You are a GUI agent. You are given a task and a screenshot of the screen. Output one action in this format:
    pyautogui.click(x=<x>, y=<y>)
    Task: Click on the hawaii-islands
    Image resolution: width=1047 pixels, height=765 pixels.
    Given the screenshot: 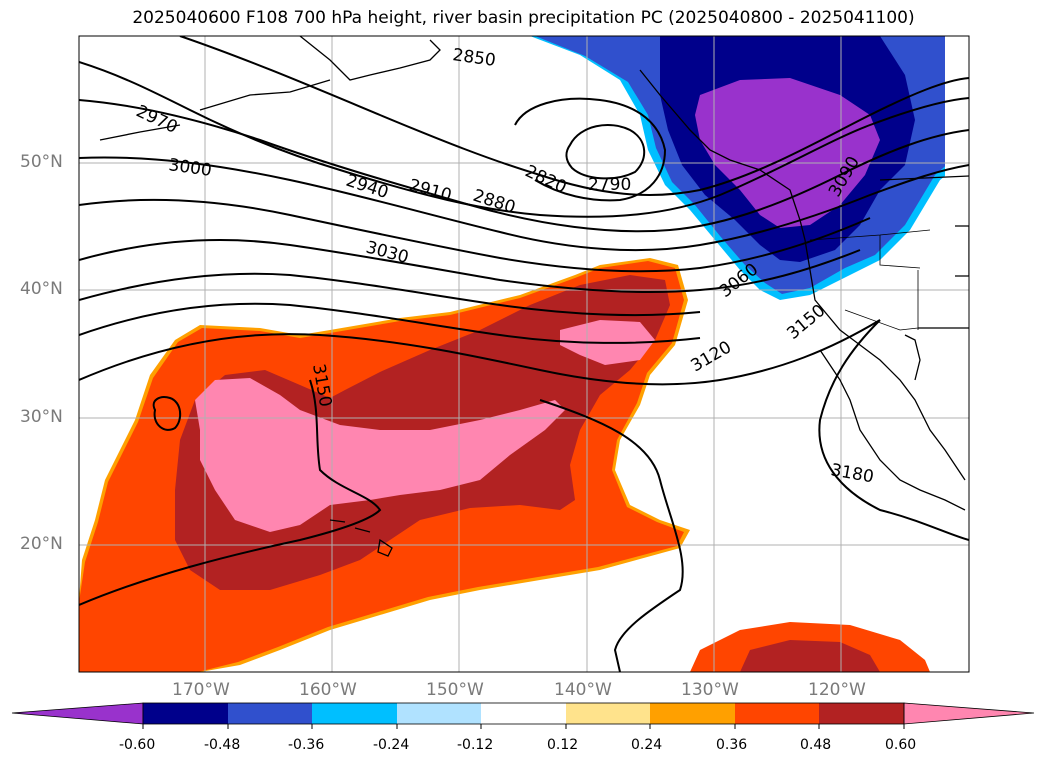 What is the action you would take?
    pyautogui.click(x=361, y=538)
    